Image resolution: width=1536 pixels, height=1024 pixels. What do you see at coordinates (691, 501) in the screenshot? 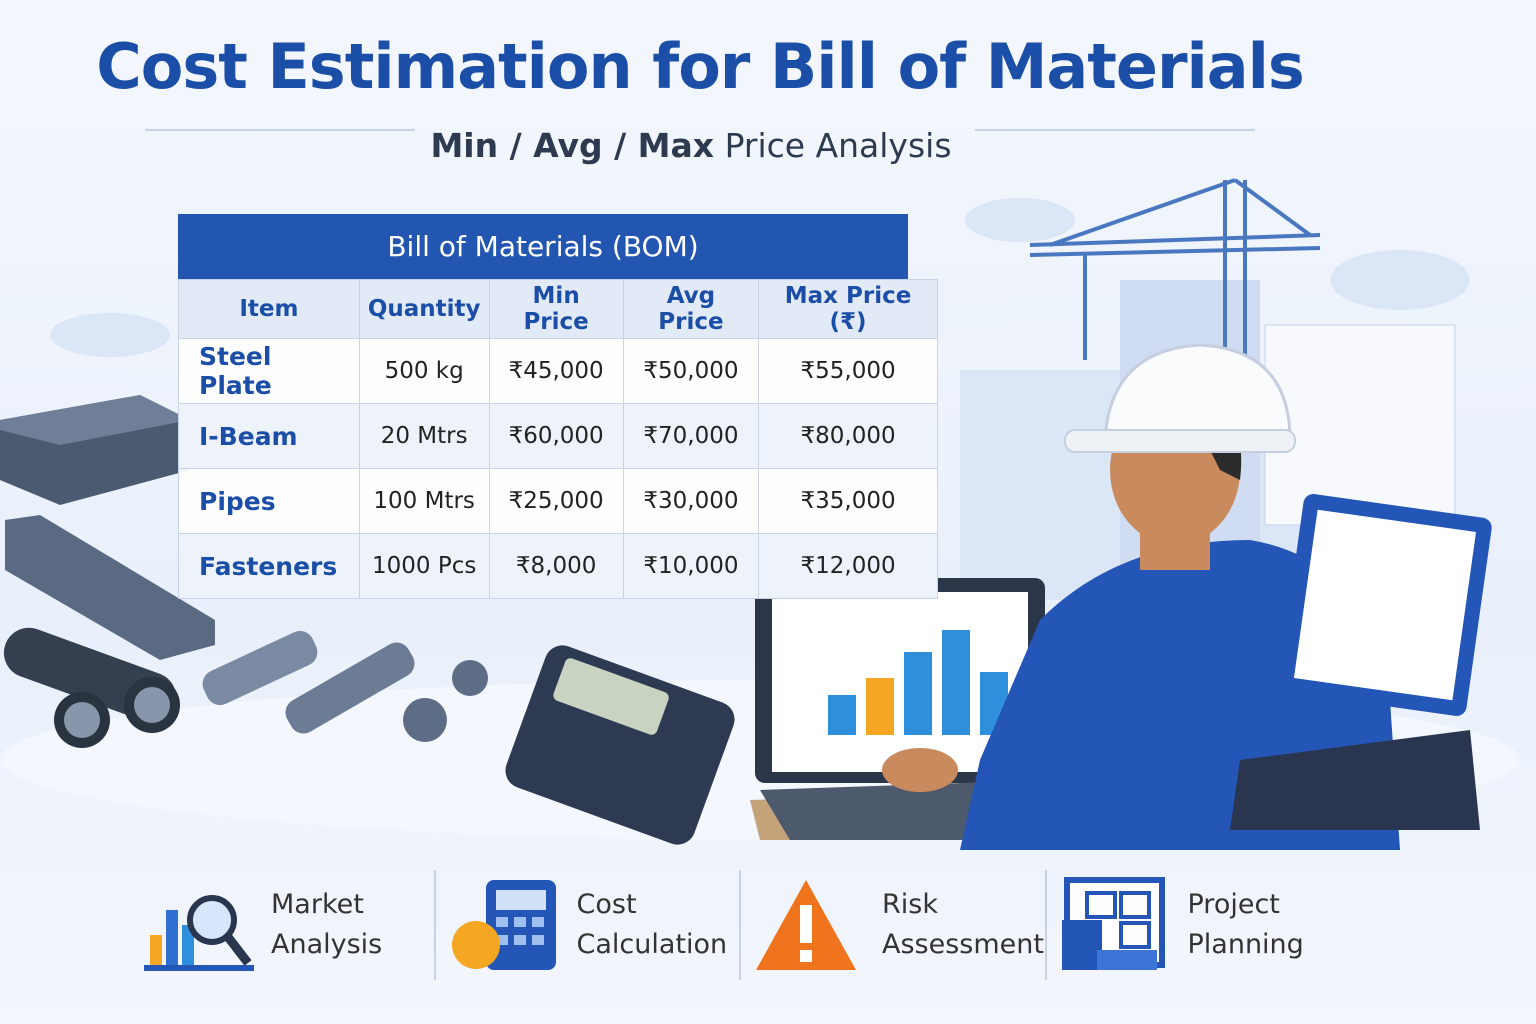
I see `table-cell: ₹30,000` at bounding box center [691, 501].